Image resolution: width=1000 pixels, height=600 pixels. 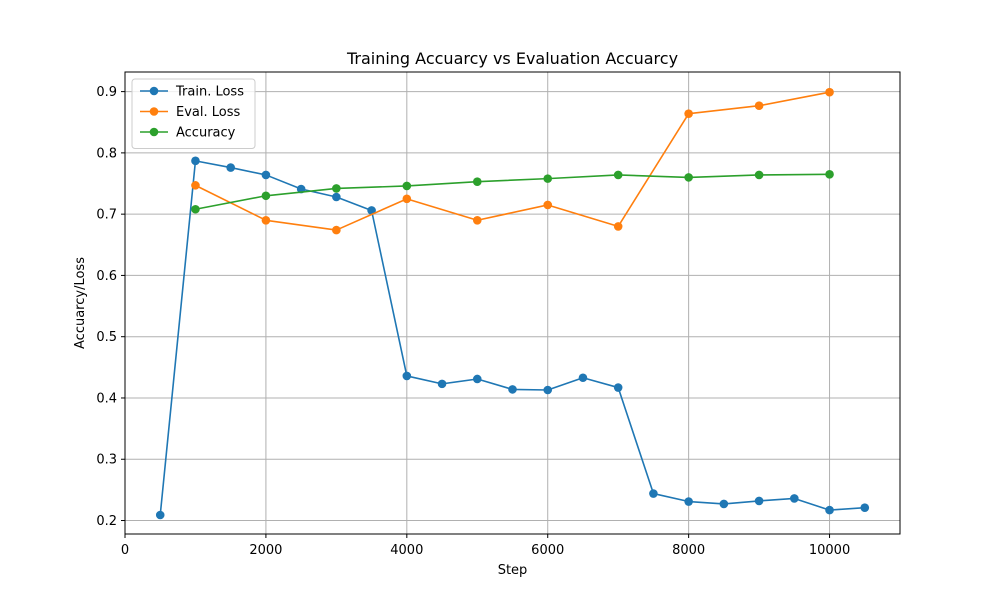 What do you see at coordinates (209, 92) in the screenshot?
I see `legend-label: Train. Loss` at bounding box center [209, 92].